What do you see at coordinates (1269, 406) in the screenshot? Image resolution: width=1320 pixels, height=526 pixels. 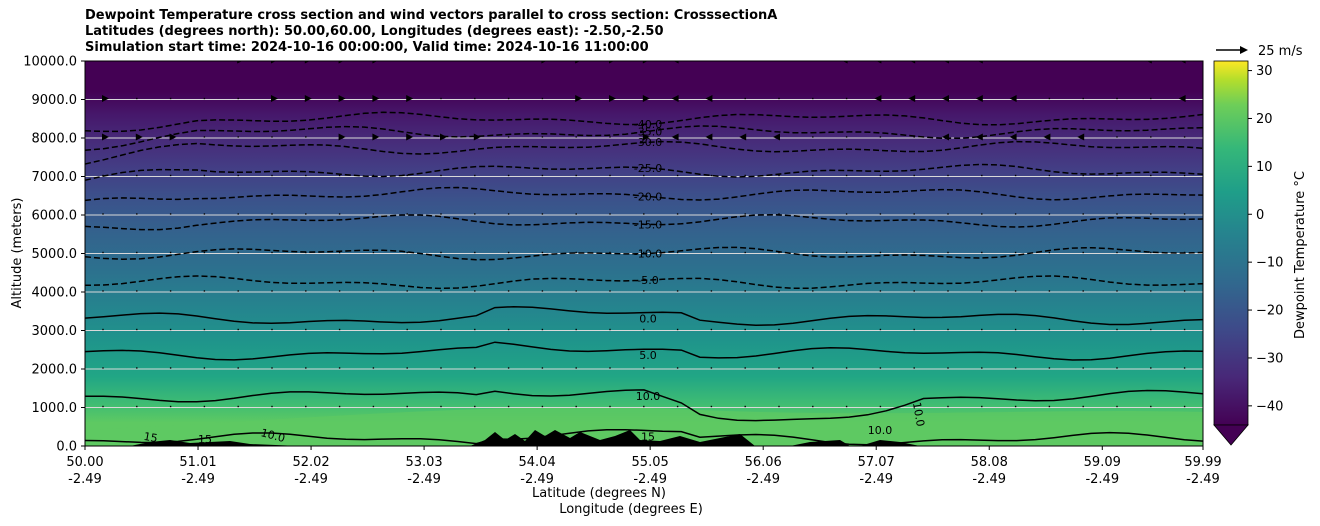 I see `colorbar-tick-label: −40` at bounding box center [1269, 406].